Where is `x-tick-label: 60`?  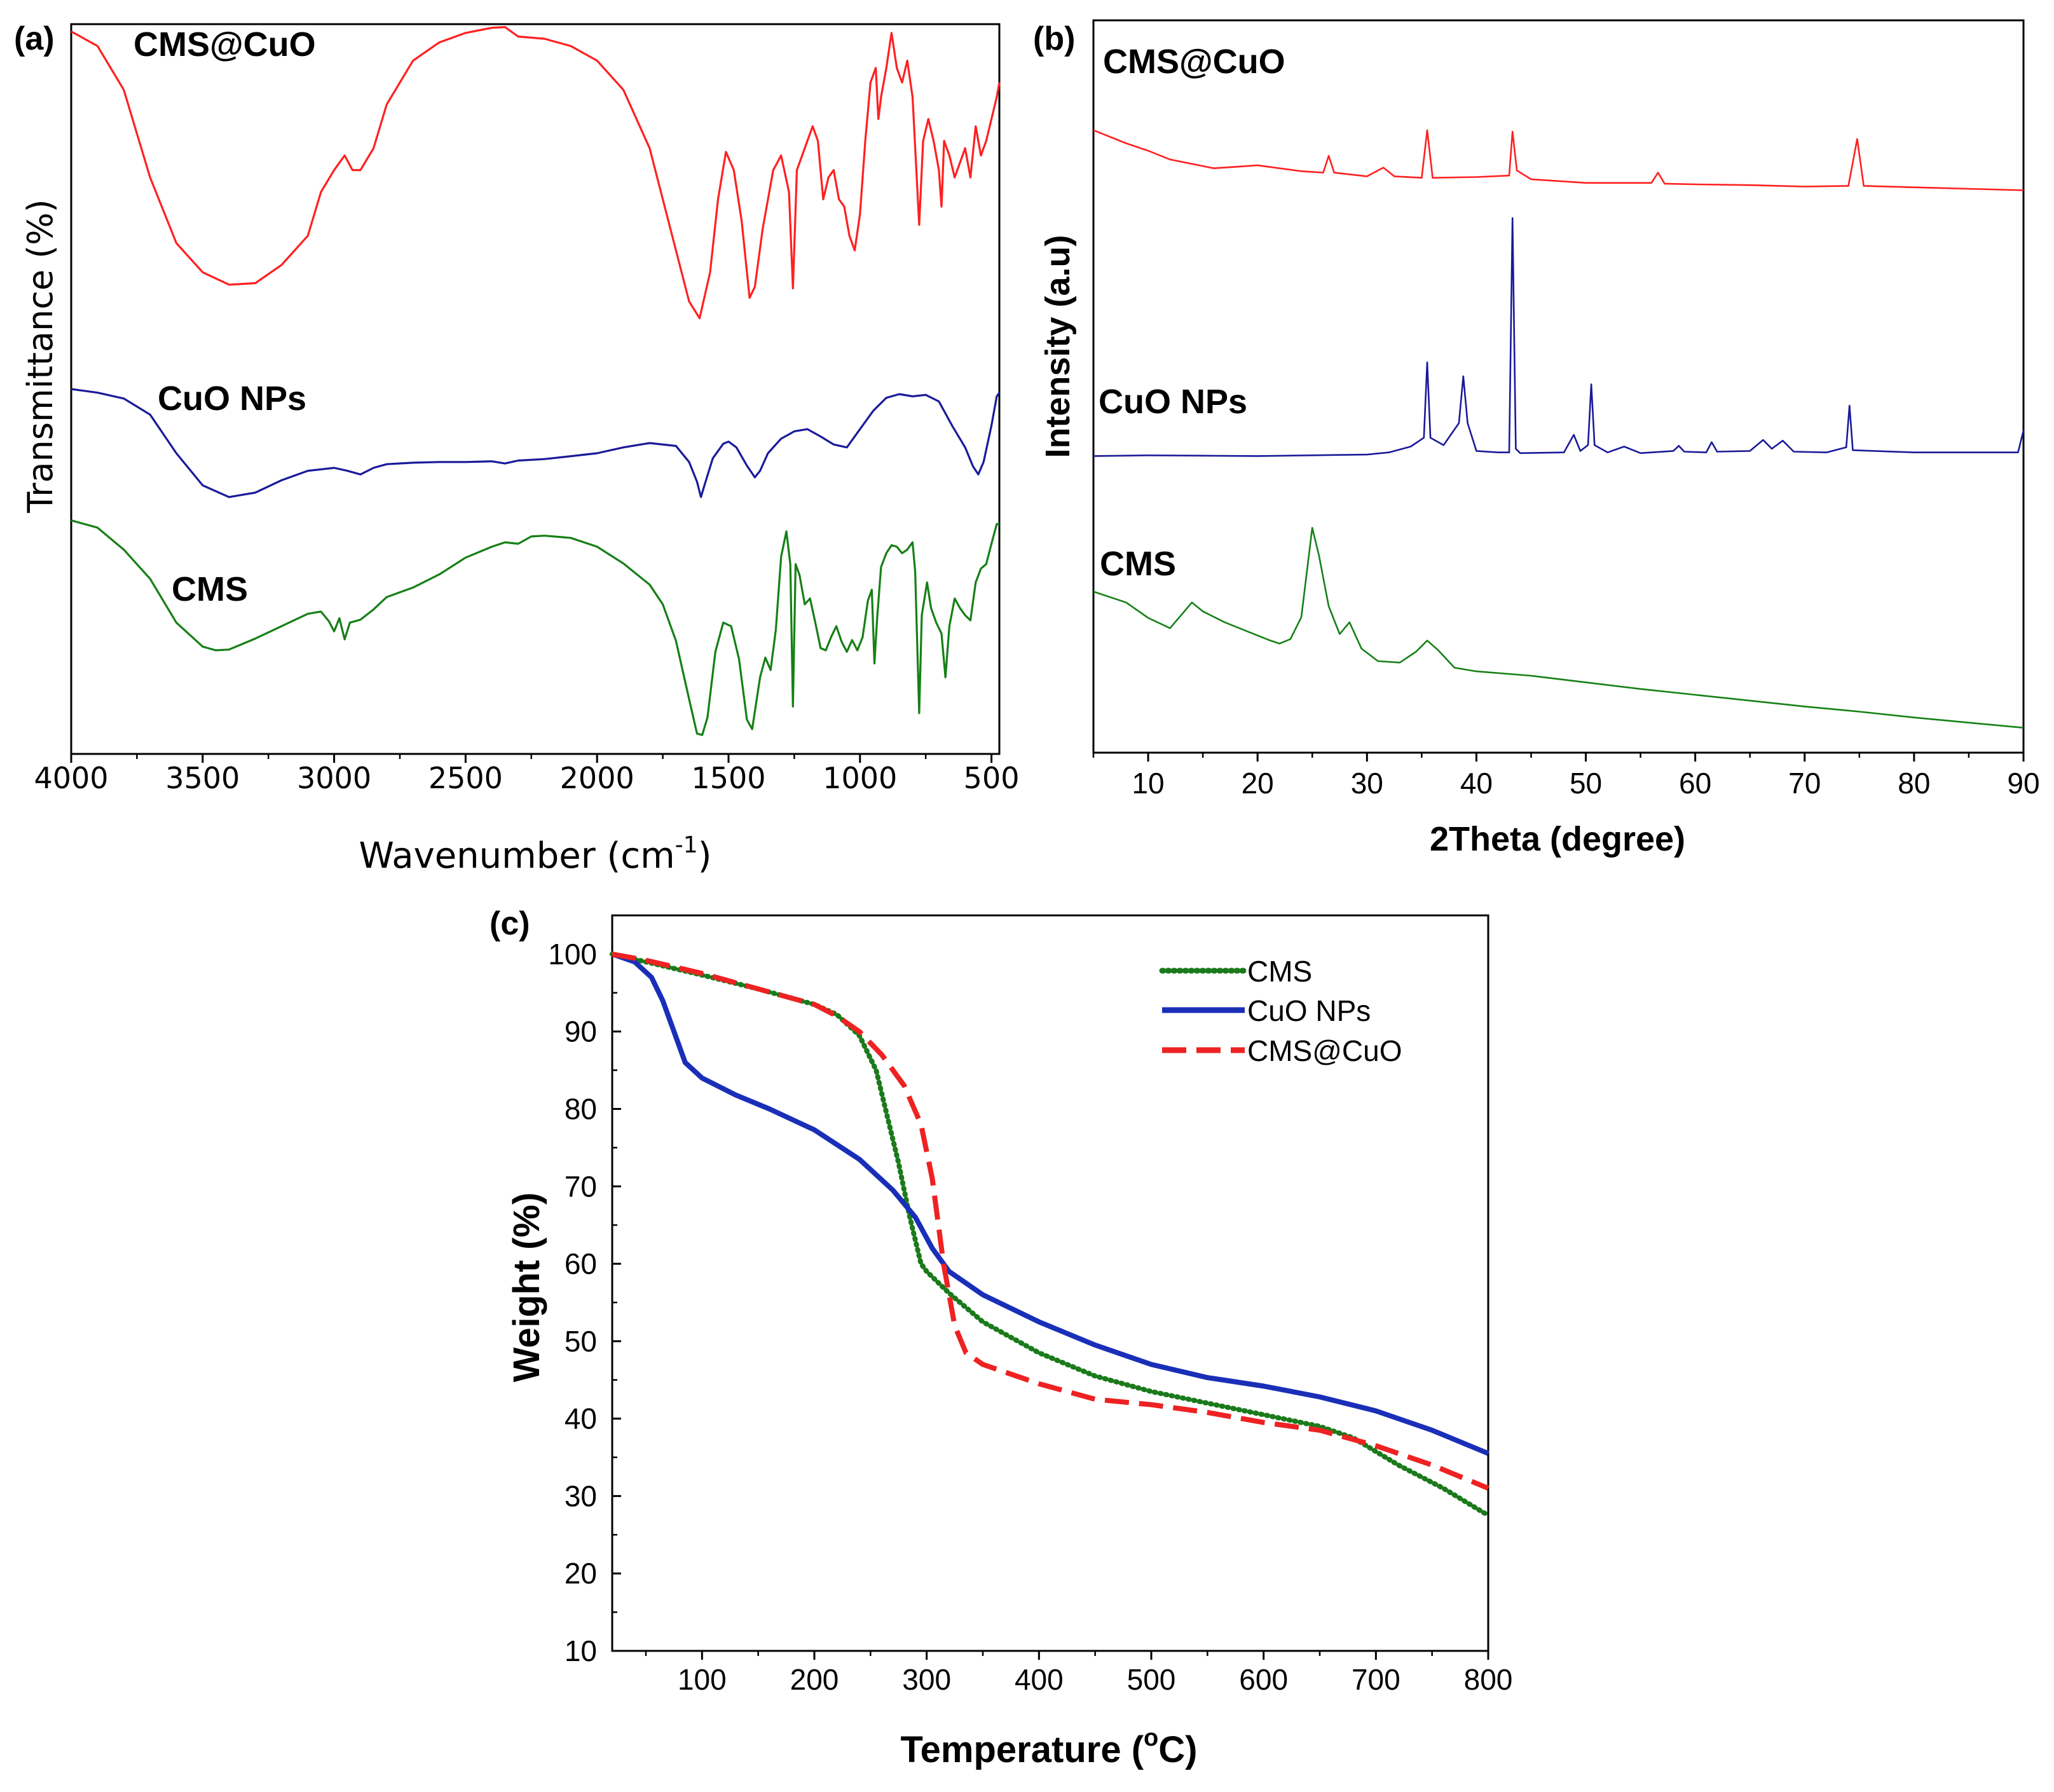
x-tick-label: 60 is located at coordinates (1695, 783).